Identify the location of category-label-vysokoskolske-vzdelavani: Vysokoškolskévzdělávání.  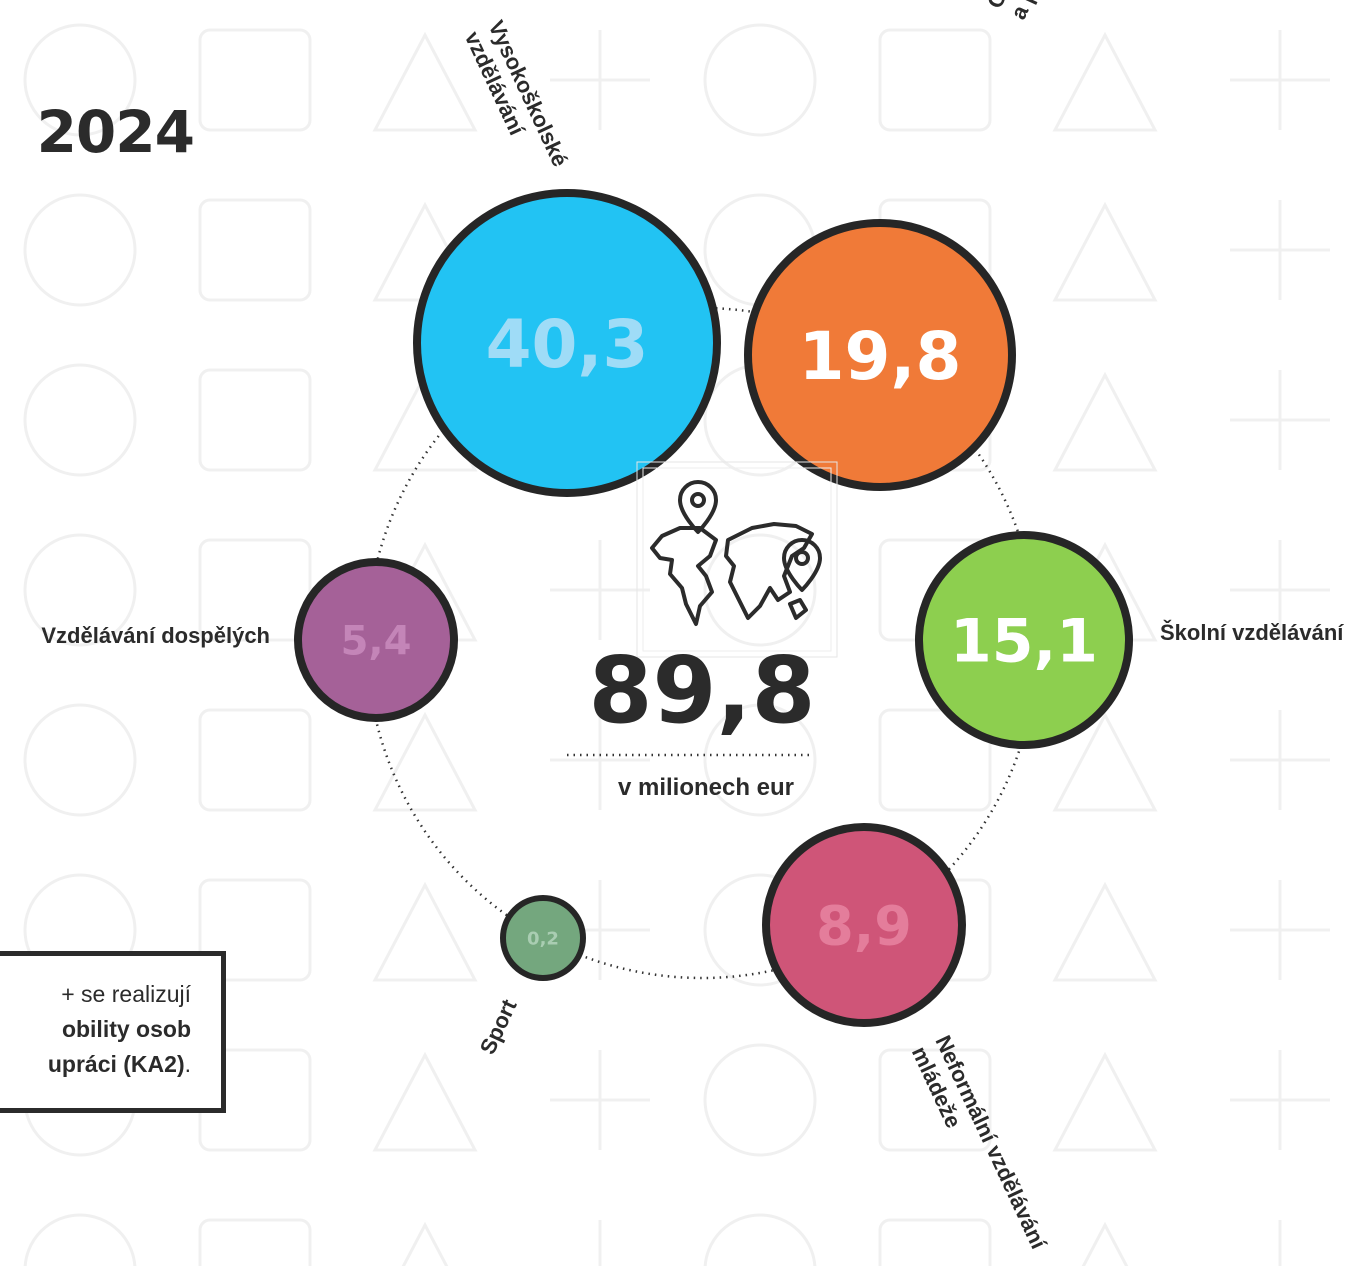
(516, 99).